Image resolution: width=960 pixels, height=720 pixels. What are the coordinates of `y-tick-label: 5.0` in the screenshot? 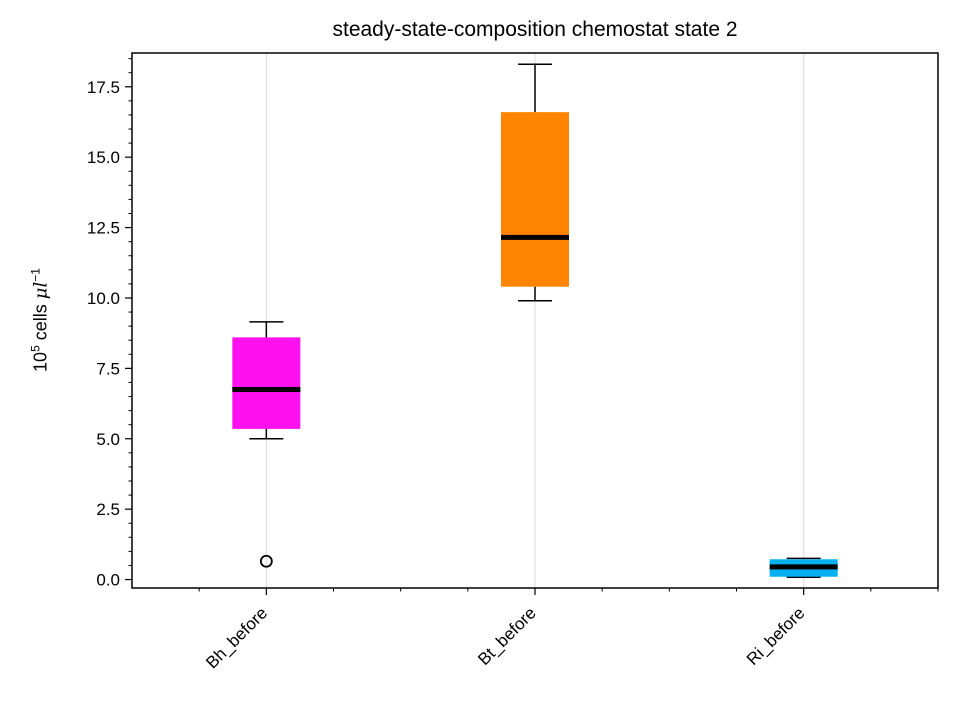 It's located at (108, 439).